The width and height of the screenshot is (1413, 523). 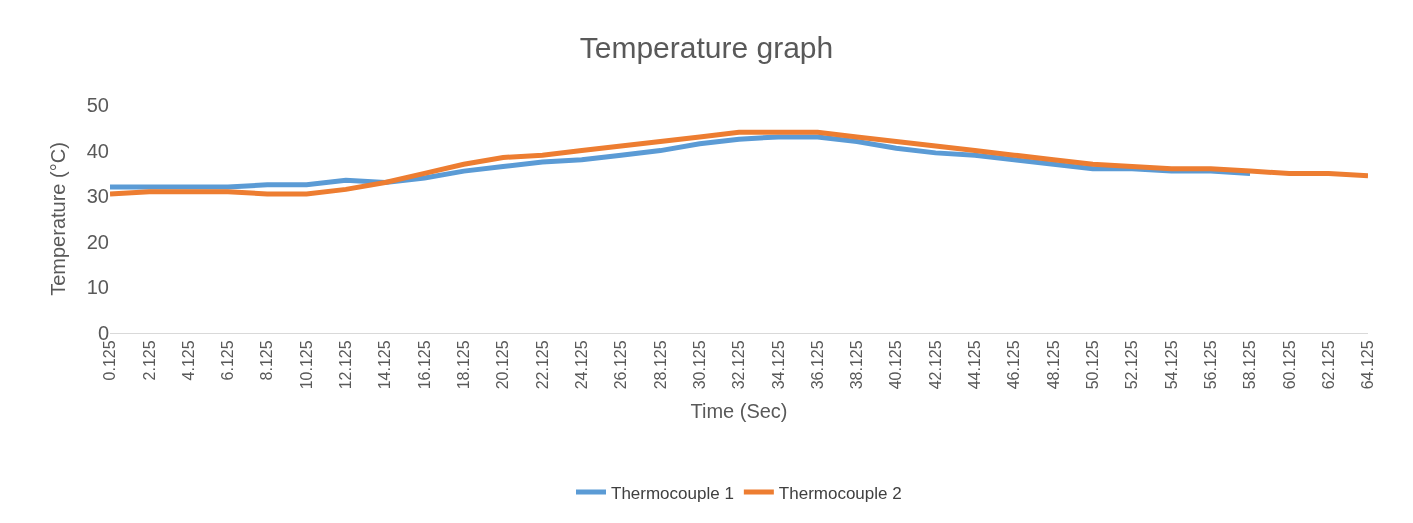 I want to click on x-tick-label: 20.125, so click(x=503, y=365).